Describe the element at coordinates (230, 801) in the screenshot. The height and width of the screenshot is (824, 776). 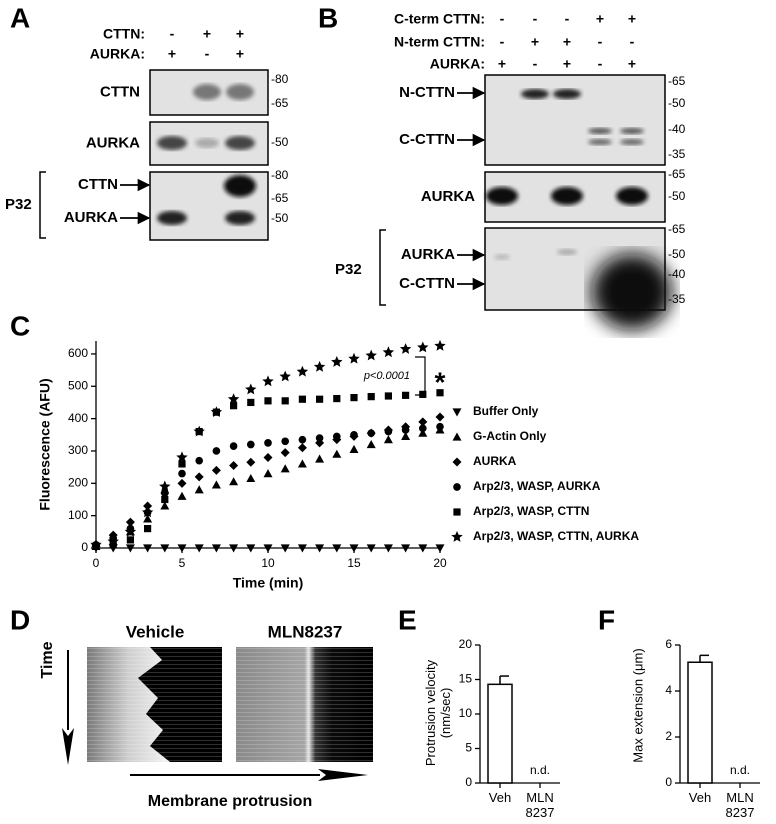
I see `axis-label: Membrane protrusion` at that location.